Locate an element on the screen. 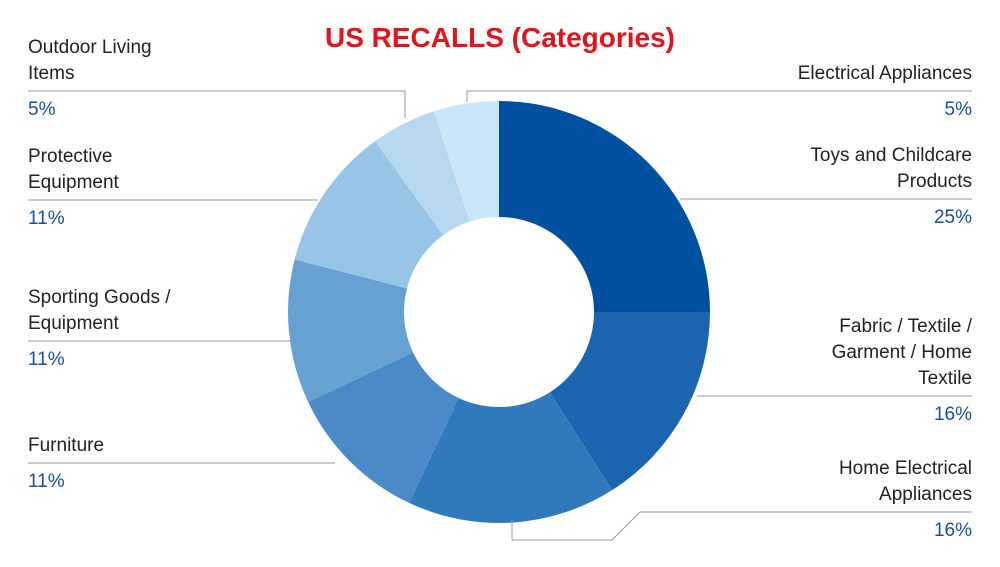  category-label: Sporting Goods / Equipment is located at coordinates (99, 310).